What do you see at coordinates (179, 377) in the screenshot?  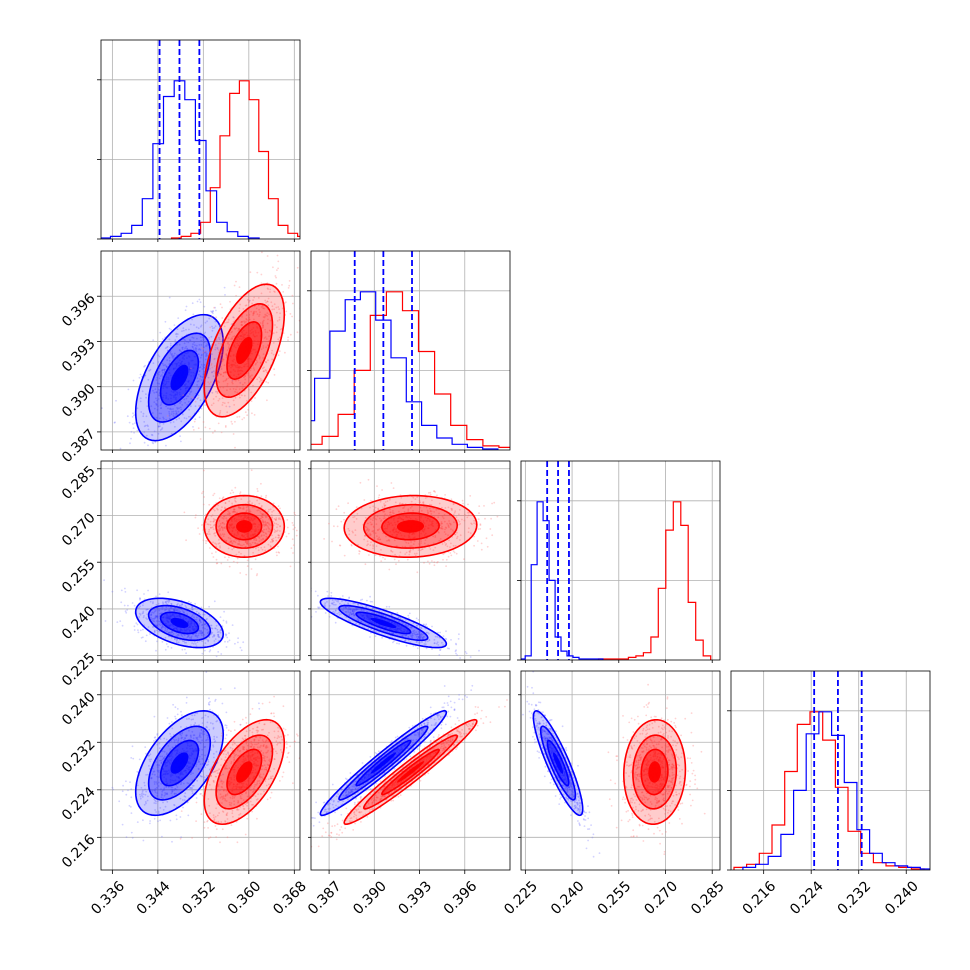 I see `density-core` at bounding box center [179, 377].